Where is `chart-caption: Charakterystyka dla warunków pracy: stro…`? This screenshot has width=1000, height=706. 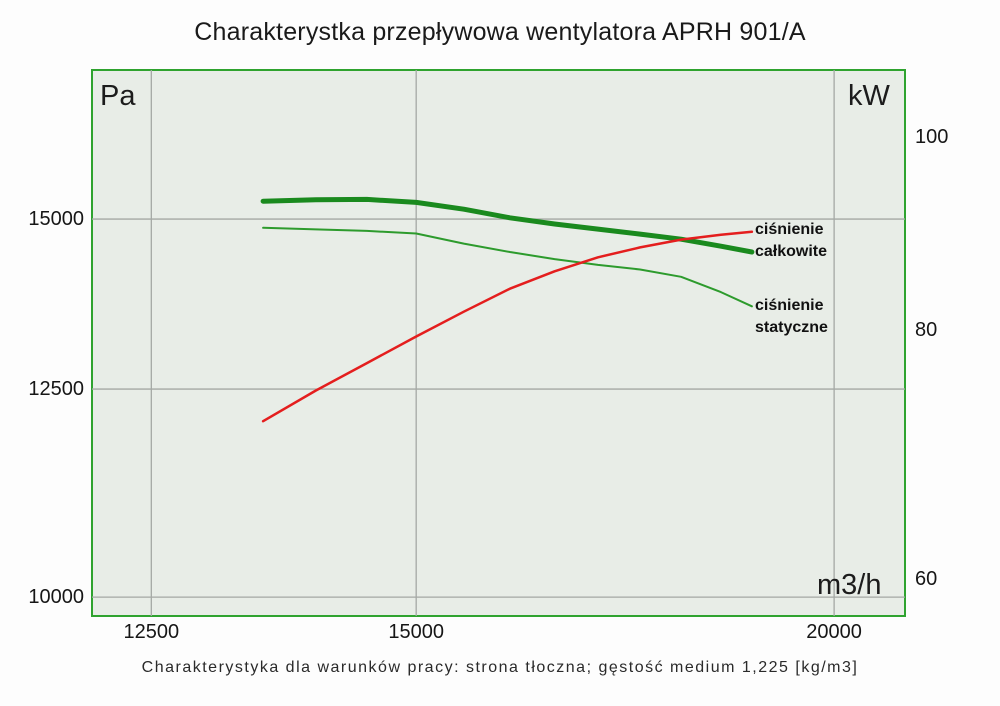
chart-caption: Charakterystyka dla warunków pracy: stro… is located at coordinates (500, 667).